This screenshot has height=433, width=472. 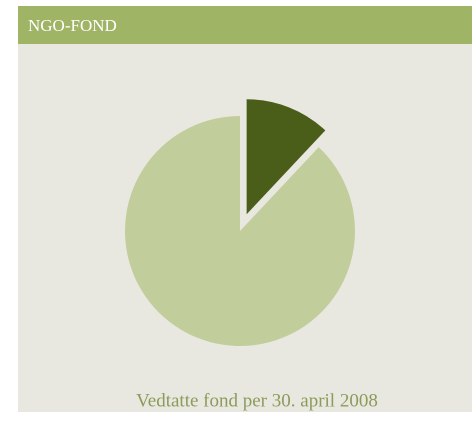 I want to click on header-title: NGO-FOND, so click(x=72, y=25).